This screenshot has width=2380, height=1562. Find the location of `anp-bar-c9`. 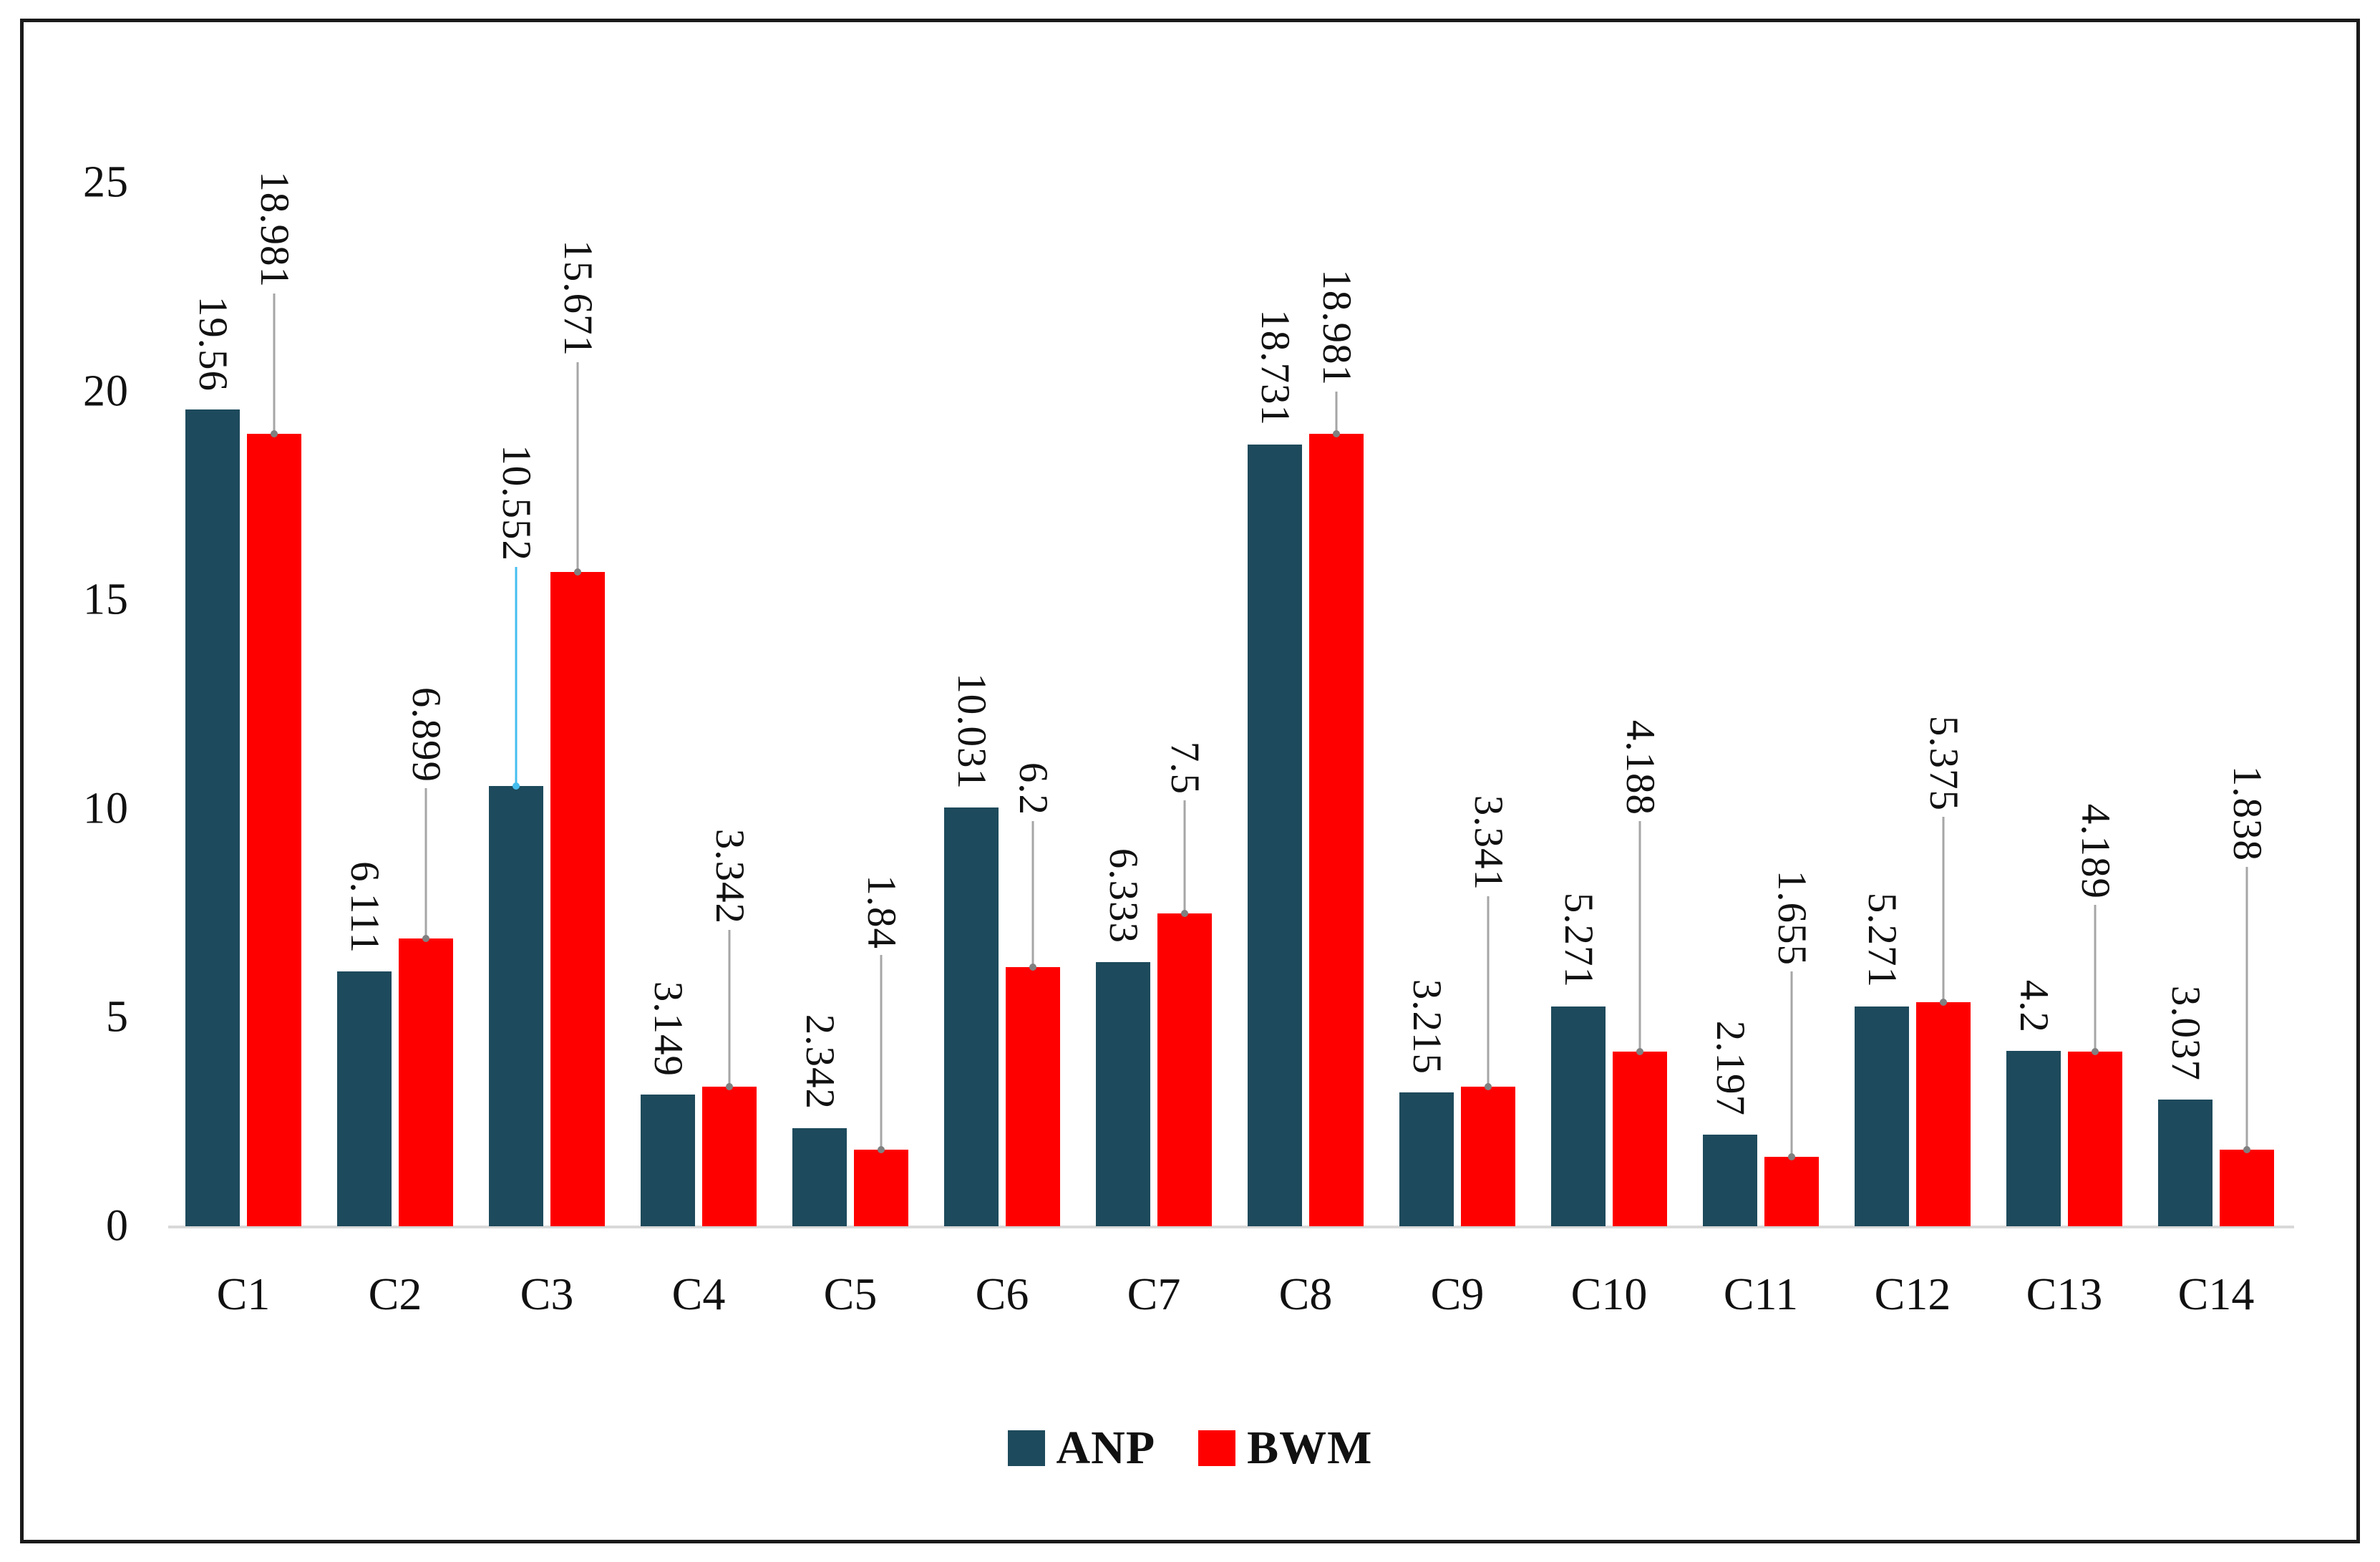

anp-bar-c9 is located at coordinates (1426, 1159).